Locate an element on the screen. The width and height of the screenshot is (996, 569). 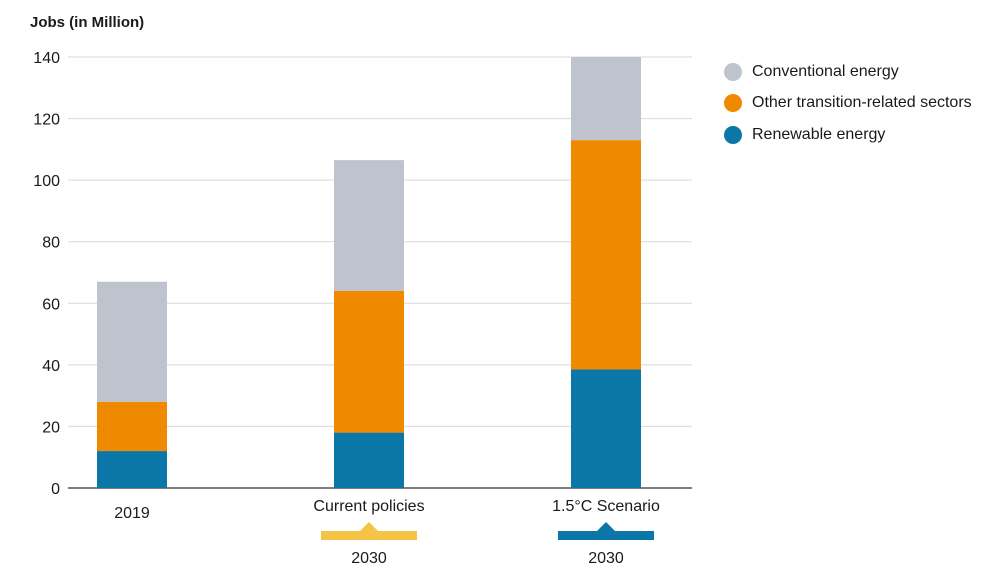
legend-item: Other transition-related sectors is located at coordinates (848, 104).